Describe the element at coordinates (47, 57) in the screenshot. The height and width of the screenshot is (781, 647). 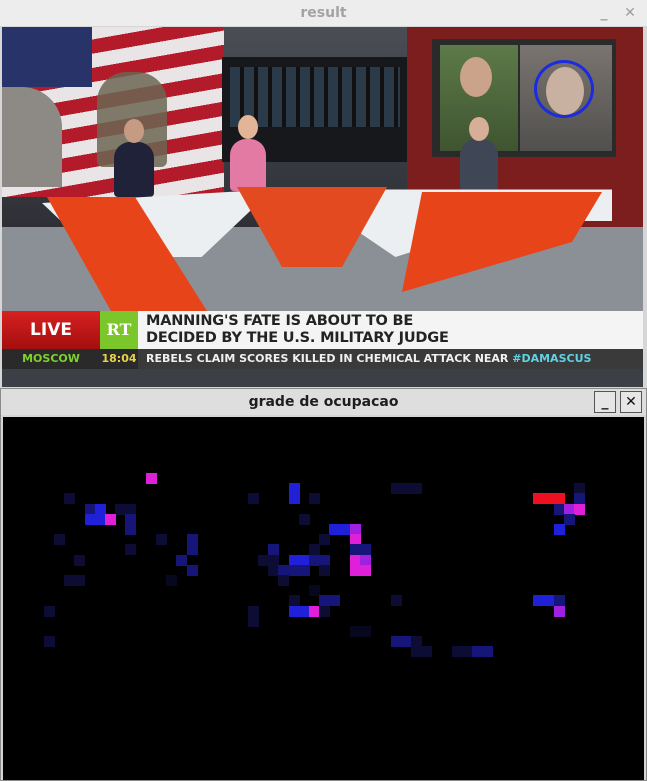
I see `flag-canton` at that location.